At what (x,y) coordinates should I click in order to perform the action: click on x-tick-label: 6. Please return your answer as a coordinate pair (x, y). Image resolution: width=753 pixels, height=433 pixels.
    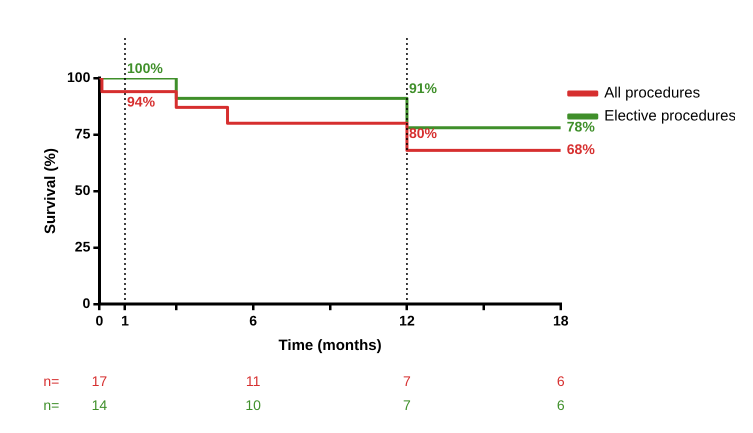
    Looking at the image, I should click on (253, 320).